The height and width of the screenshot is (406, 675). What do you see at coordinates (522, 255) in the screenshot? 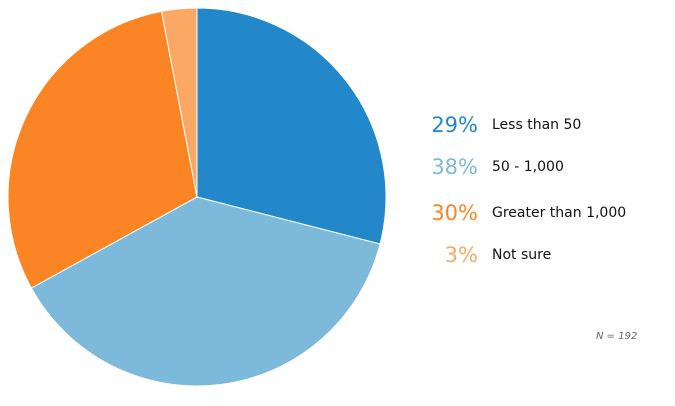
I see `legend-label: Not sure` at bounding box center [522, 255].